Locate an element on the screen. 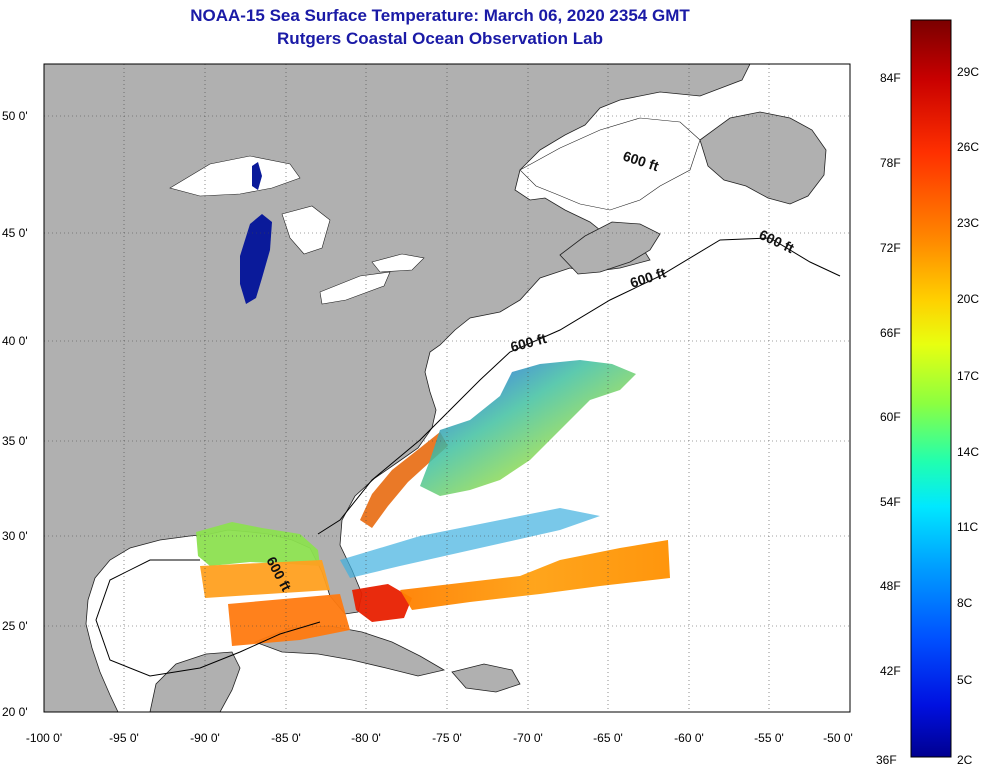  lake-winnipeg is located at coordinates (257, 176).